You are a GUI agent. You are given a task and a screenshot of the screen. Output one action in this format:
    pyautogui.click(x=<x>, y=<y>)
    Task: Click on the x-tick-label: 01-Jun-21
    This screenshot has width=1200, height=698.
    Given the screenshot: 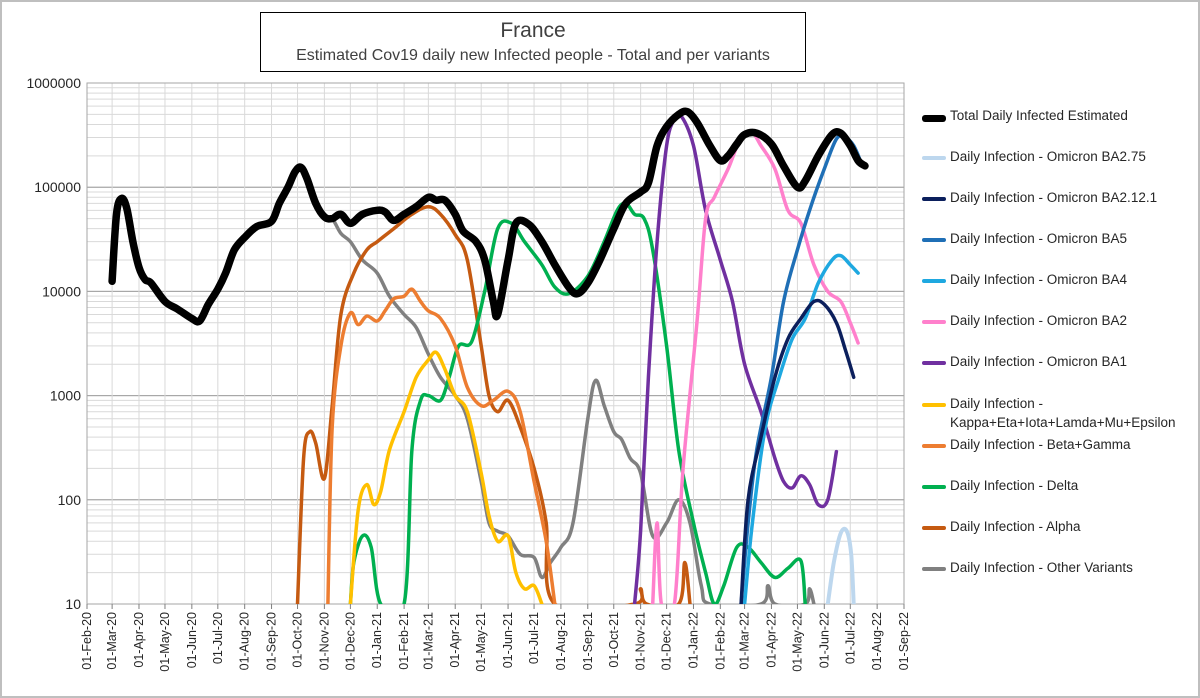 What is the action you would take?
    pyautogui.click(x=508, y=640)
    